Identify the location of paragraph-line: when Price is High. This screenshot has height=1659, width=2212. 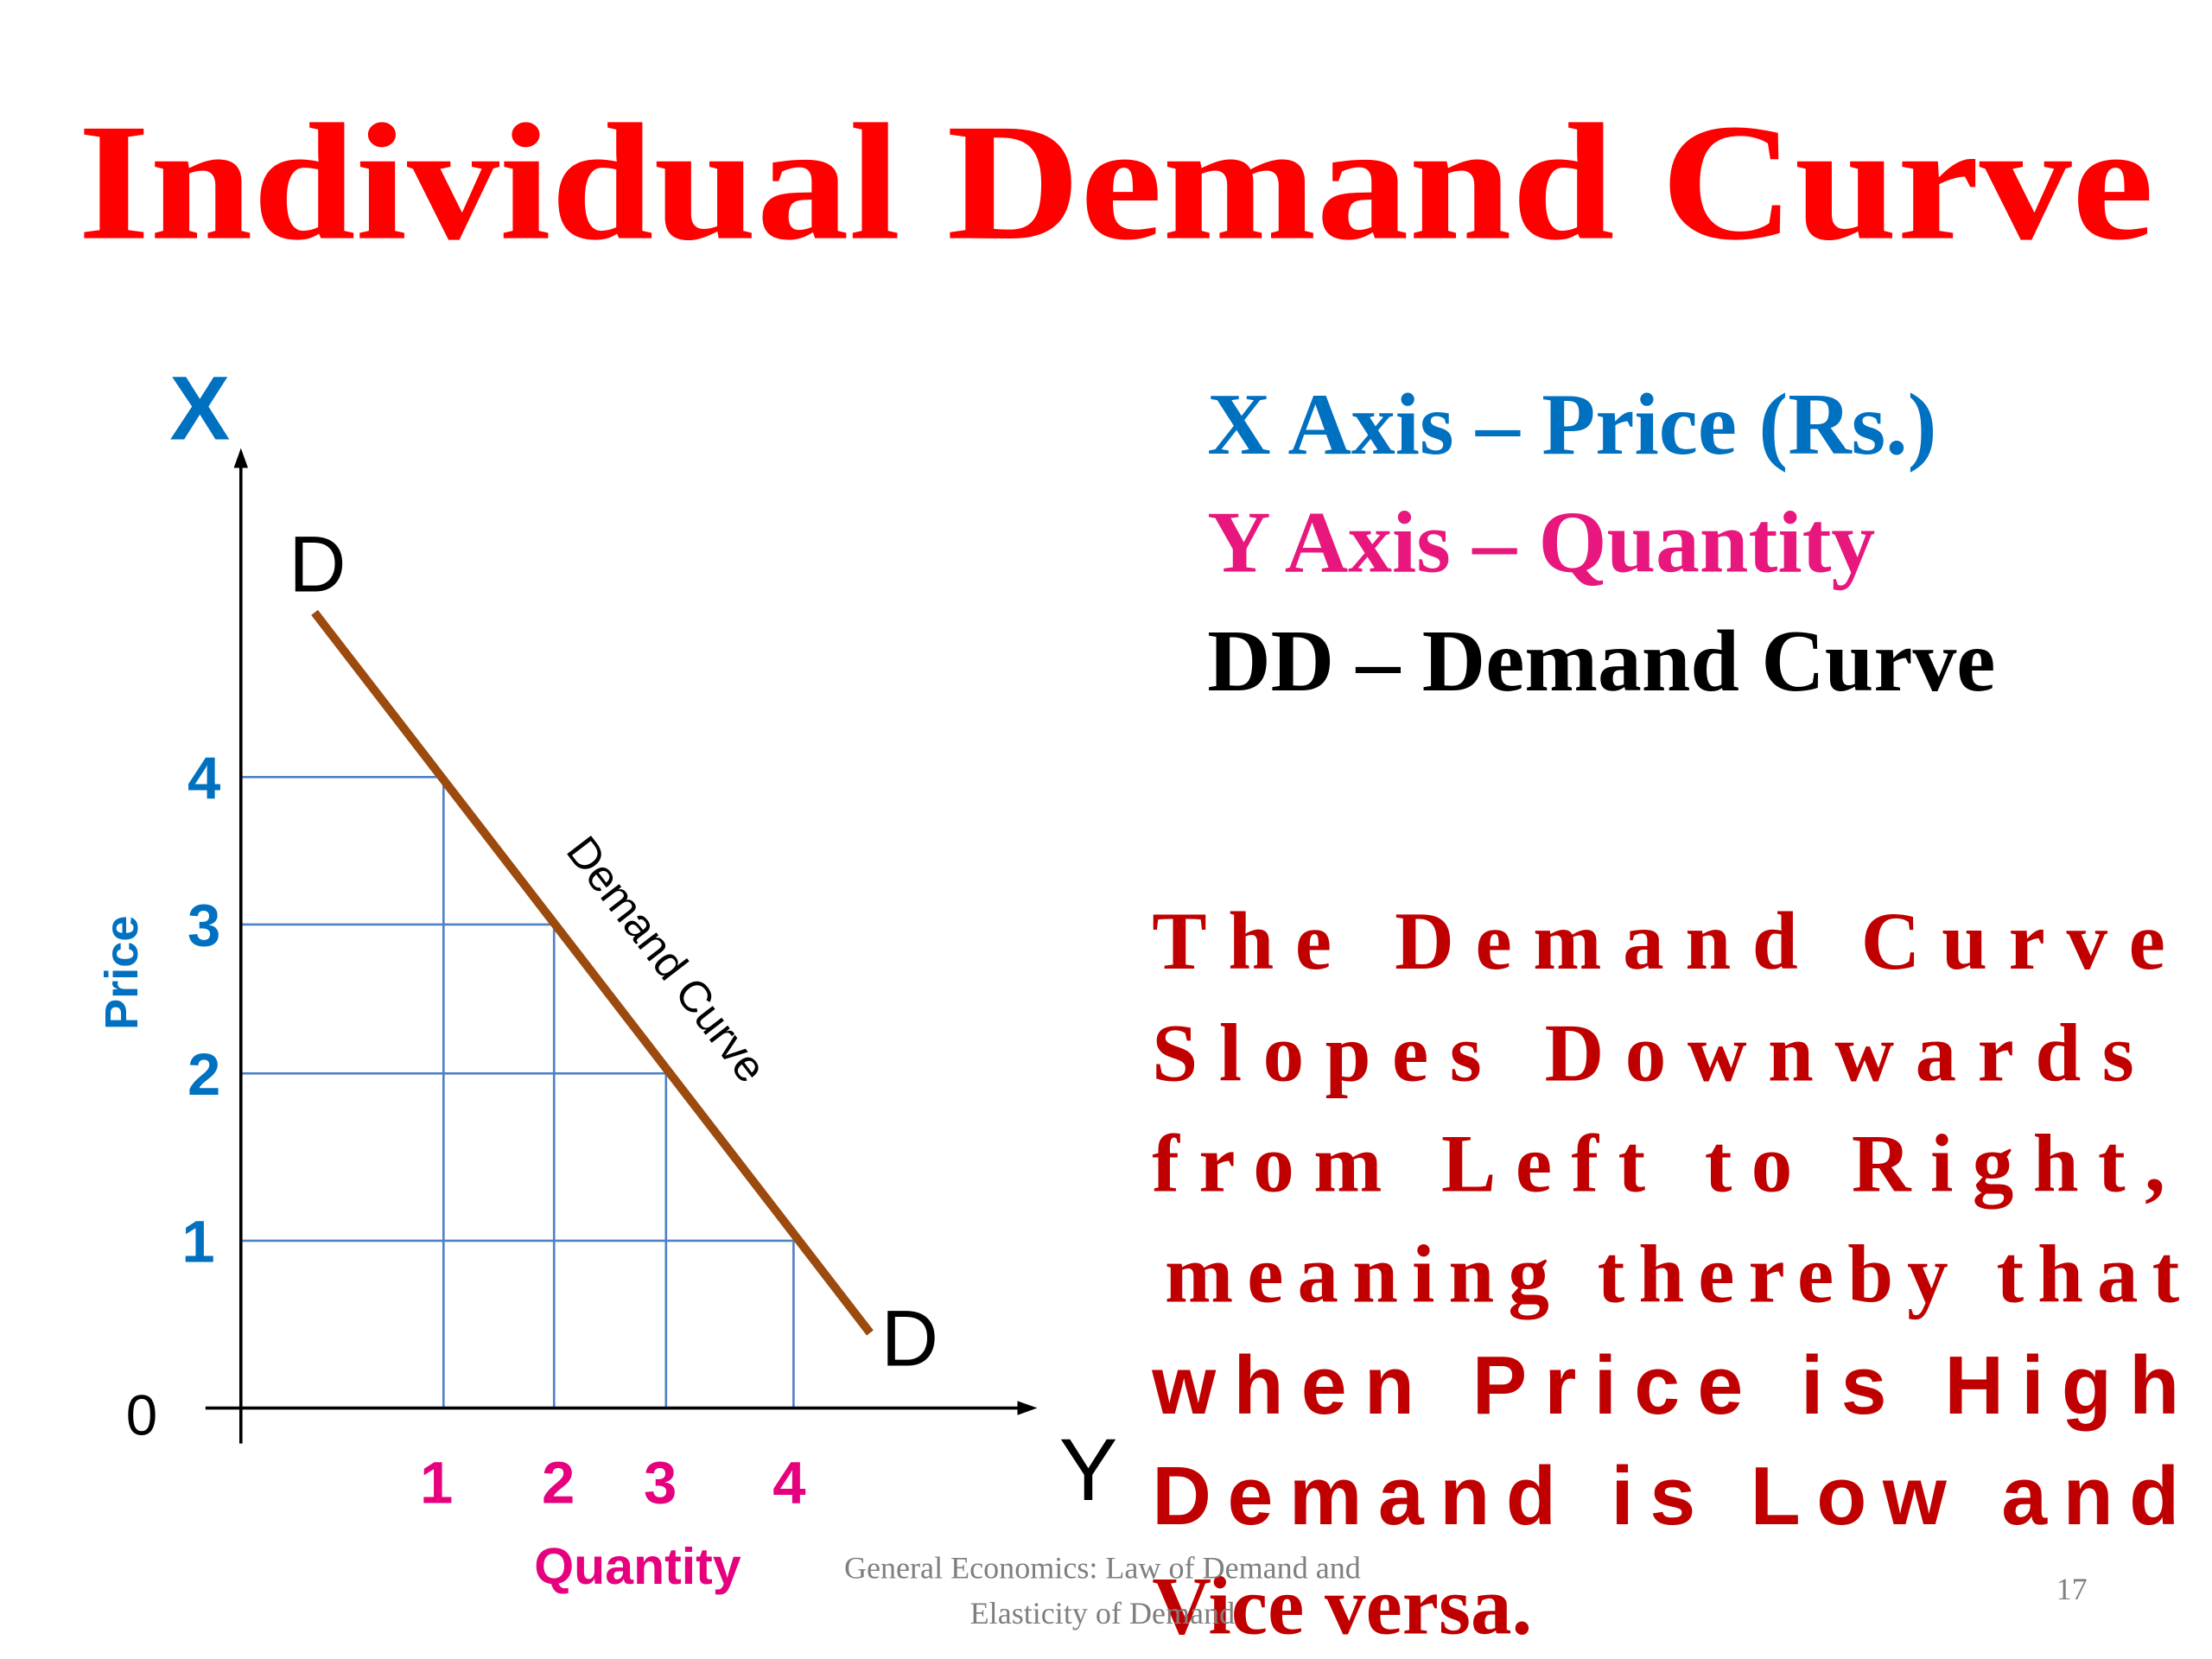
(1665, 1386).